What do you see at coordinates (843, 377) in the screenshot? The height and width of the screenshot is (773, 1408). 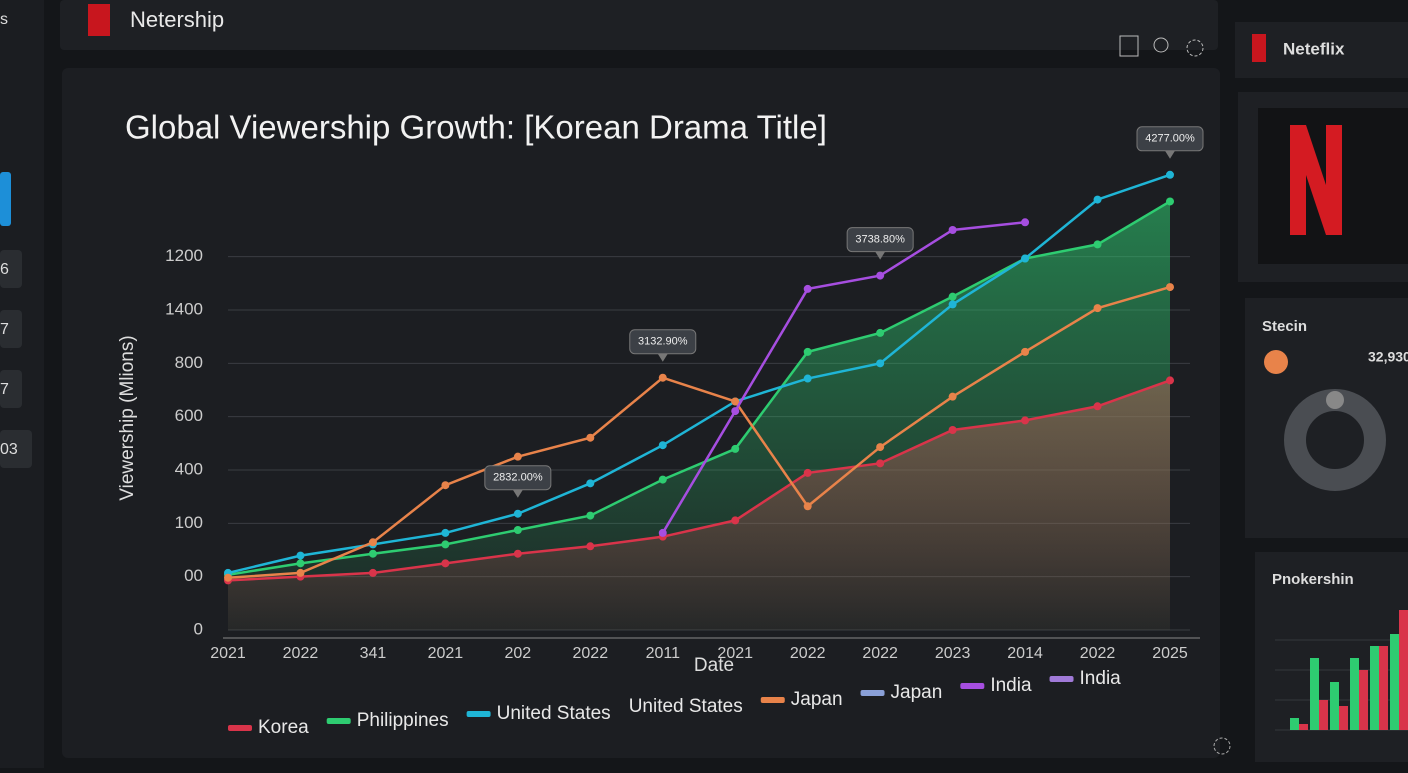 I see `line` at bounding box center [843, 377].